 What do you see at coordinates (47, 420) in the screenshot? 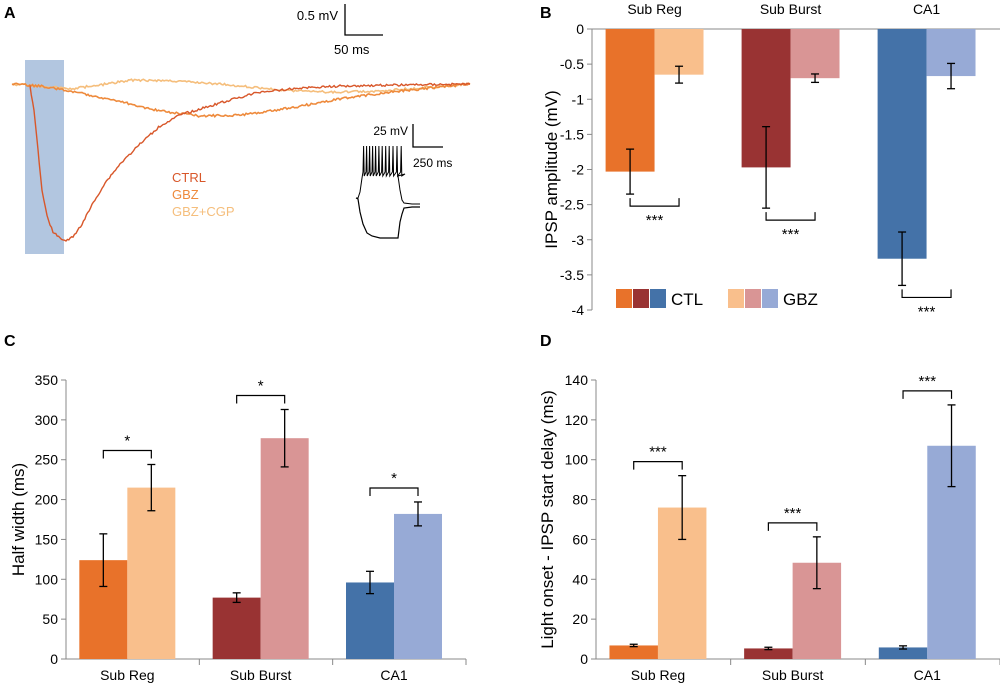
I see `c-y-tick-label: 300` at bounding box center [47, 420].